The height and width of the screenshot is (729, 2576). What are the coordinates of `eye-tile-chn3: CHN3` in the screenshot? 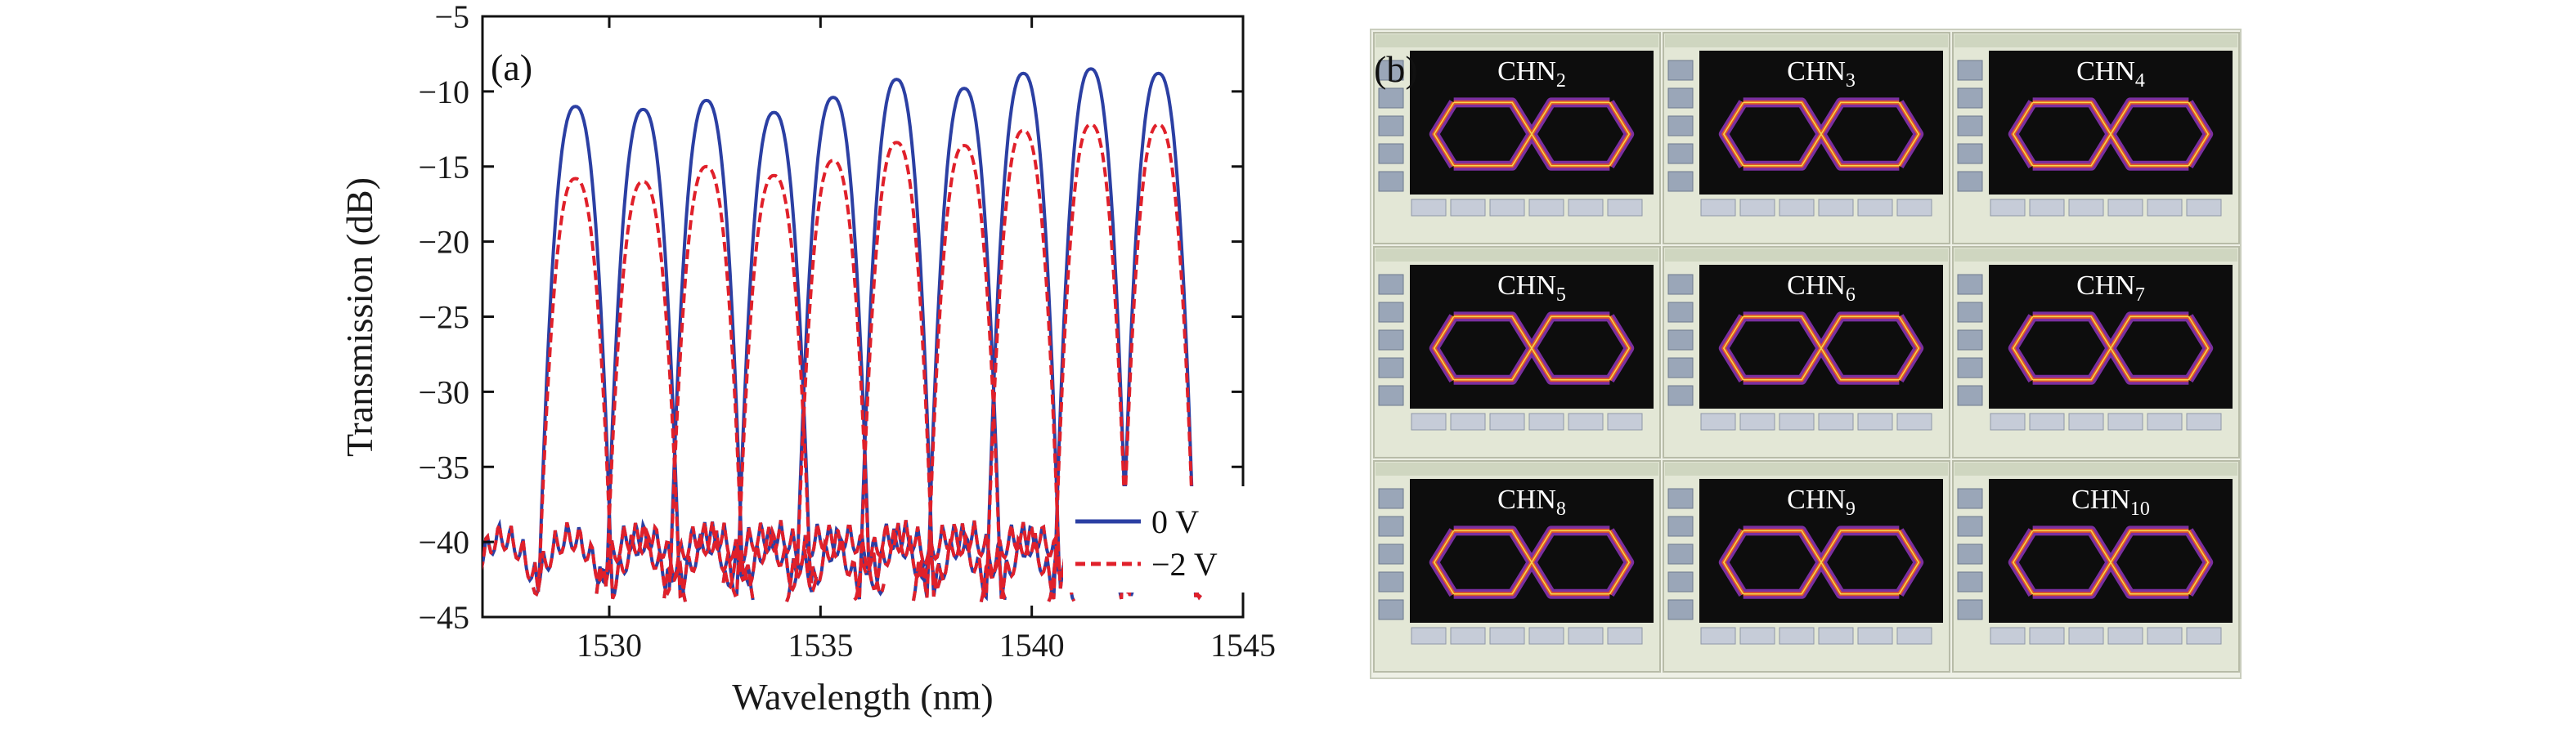 It's located at (1806, 138).